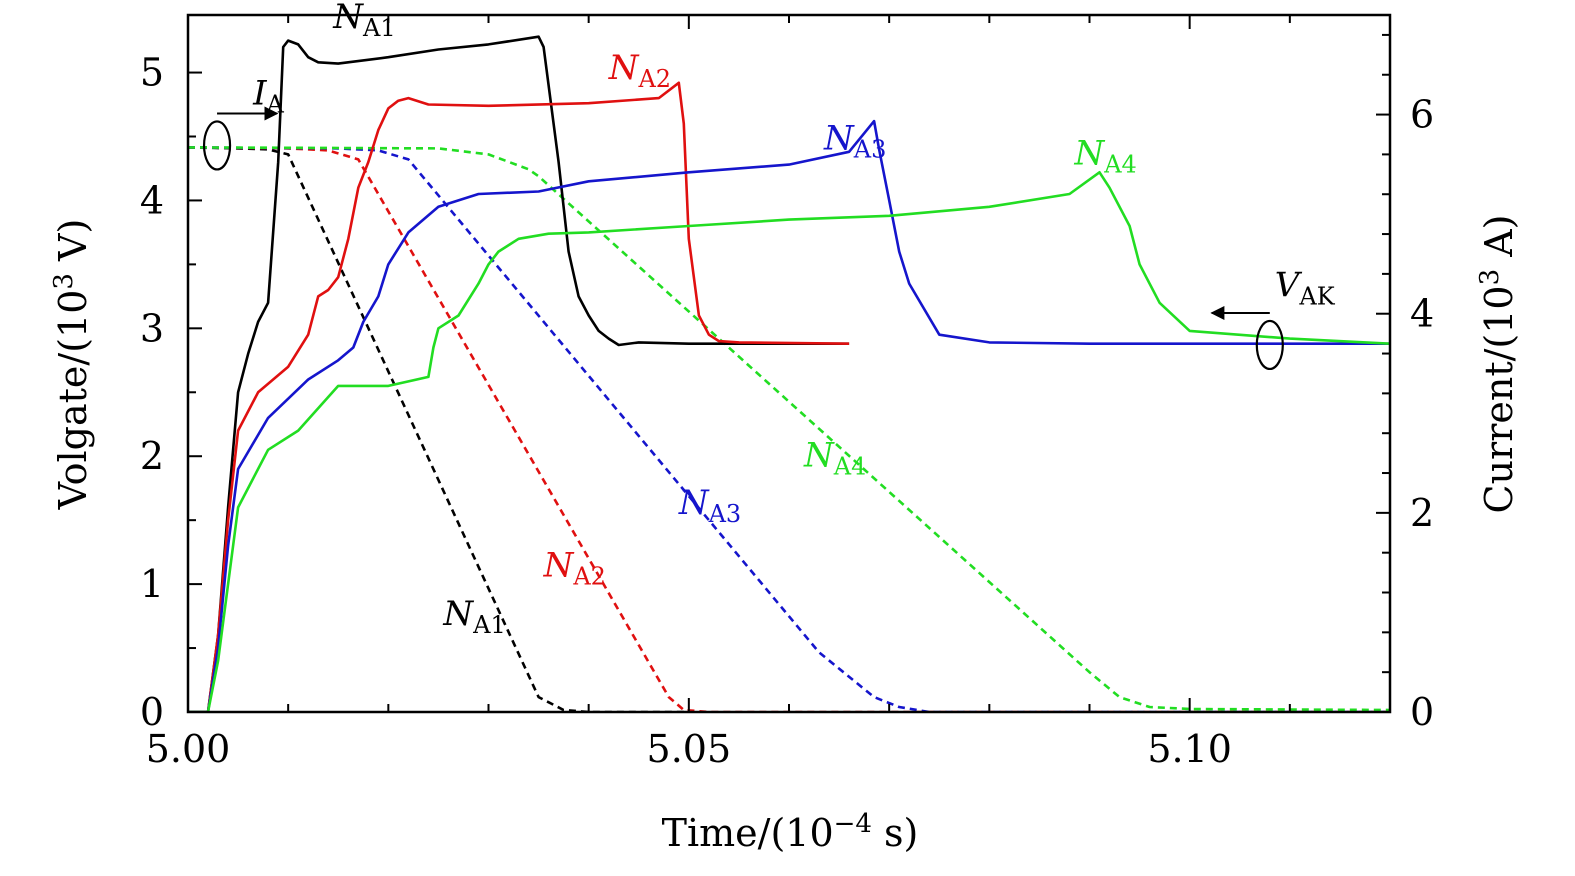 This screenshot has height=876, width=1575. Describe the element at coordinates (152, 584) in the screenshot. I see `y-left-tick-label: 1` at that location.